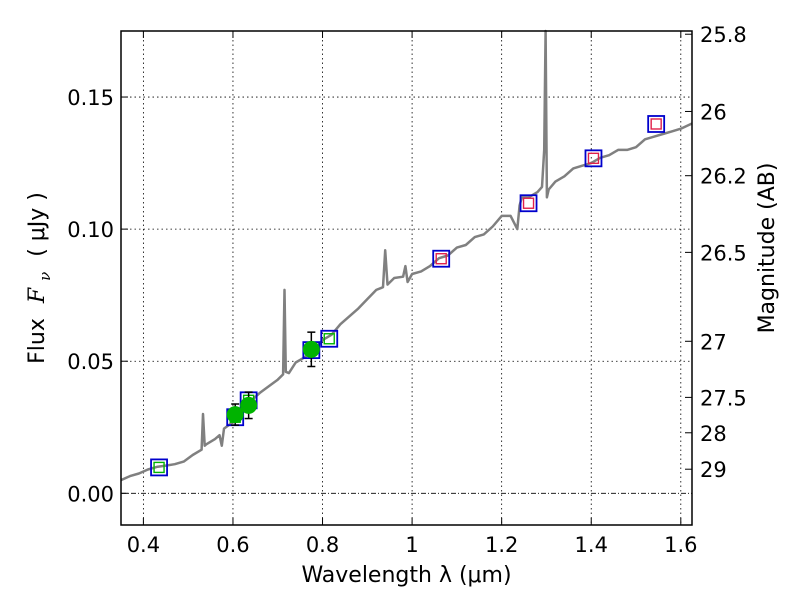 Image resolution: width=800 pixels, height=600 pixels. Describe the element at coordinates (45, 276) in the screenshot. I see `y-axis-label-subscript: ν` at that location.